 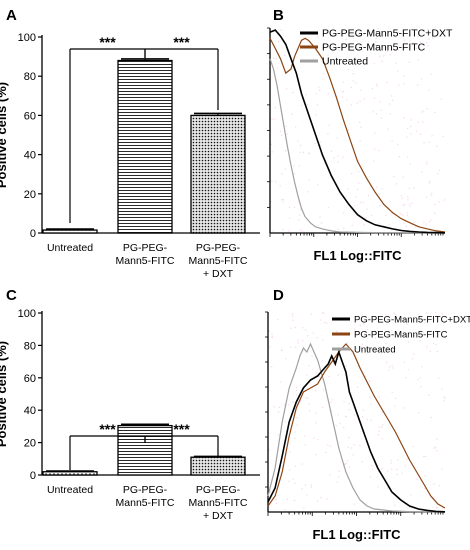 I want to click on panel-label-d: D, so click(x=278, y=295).